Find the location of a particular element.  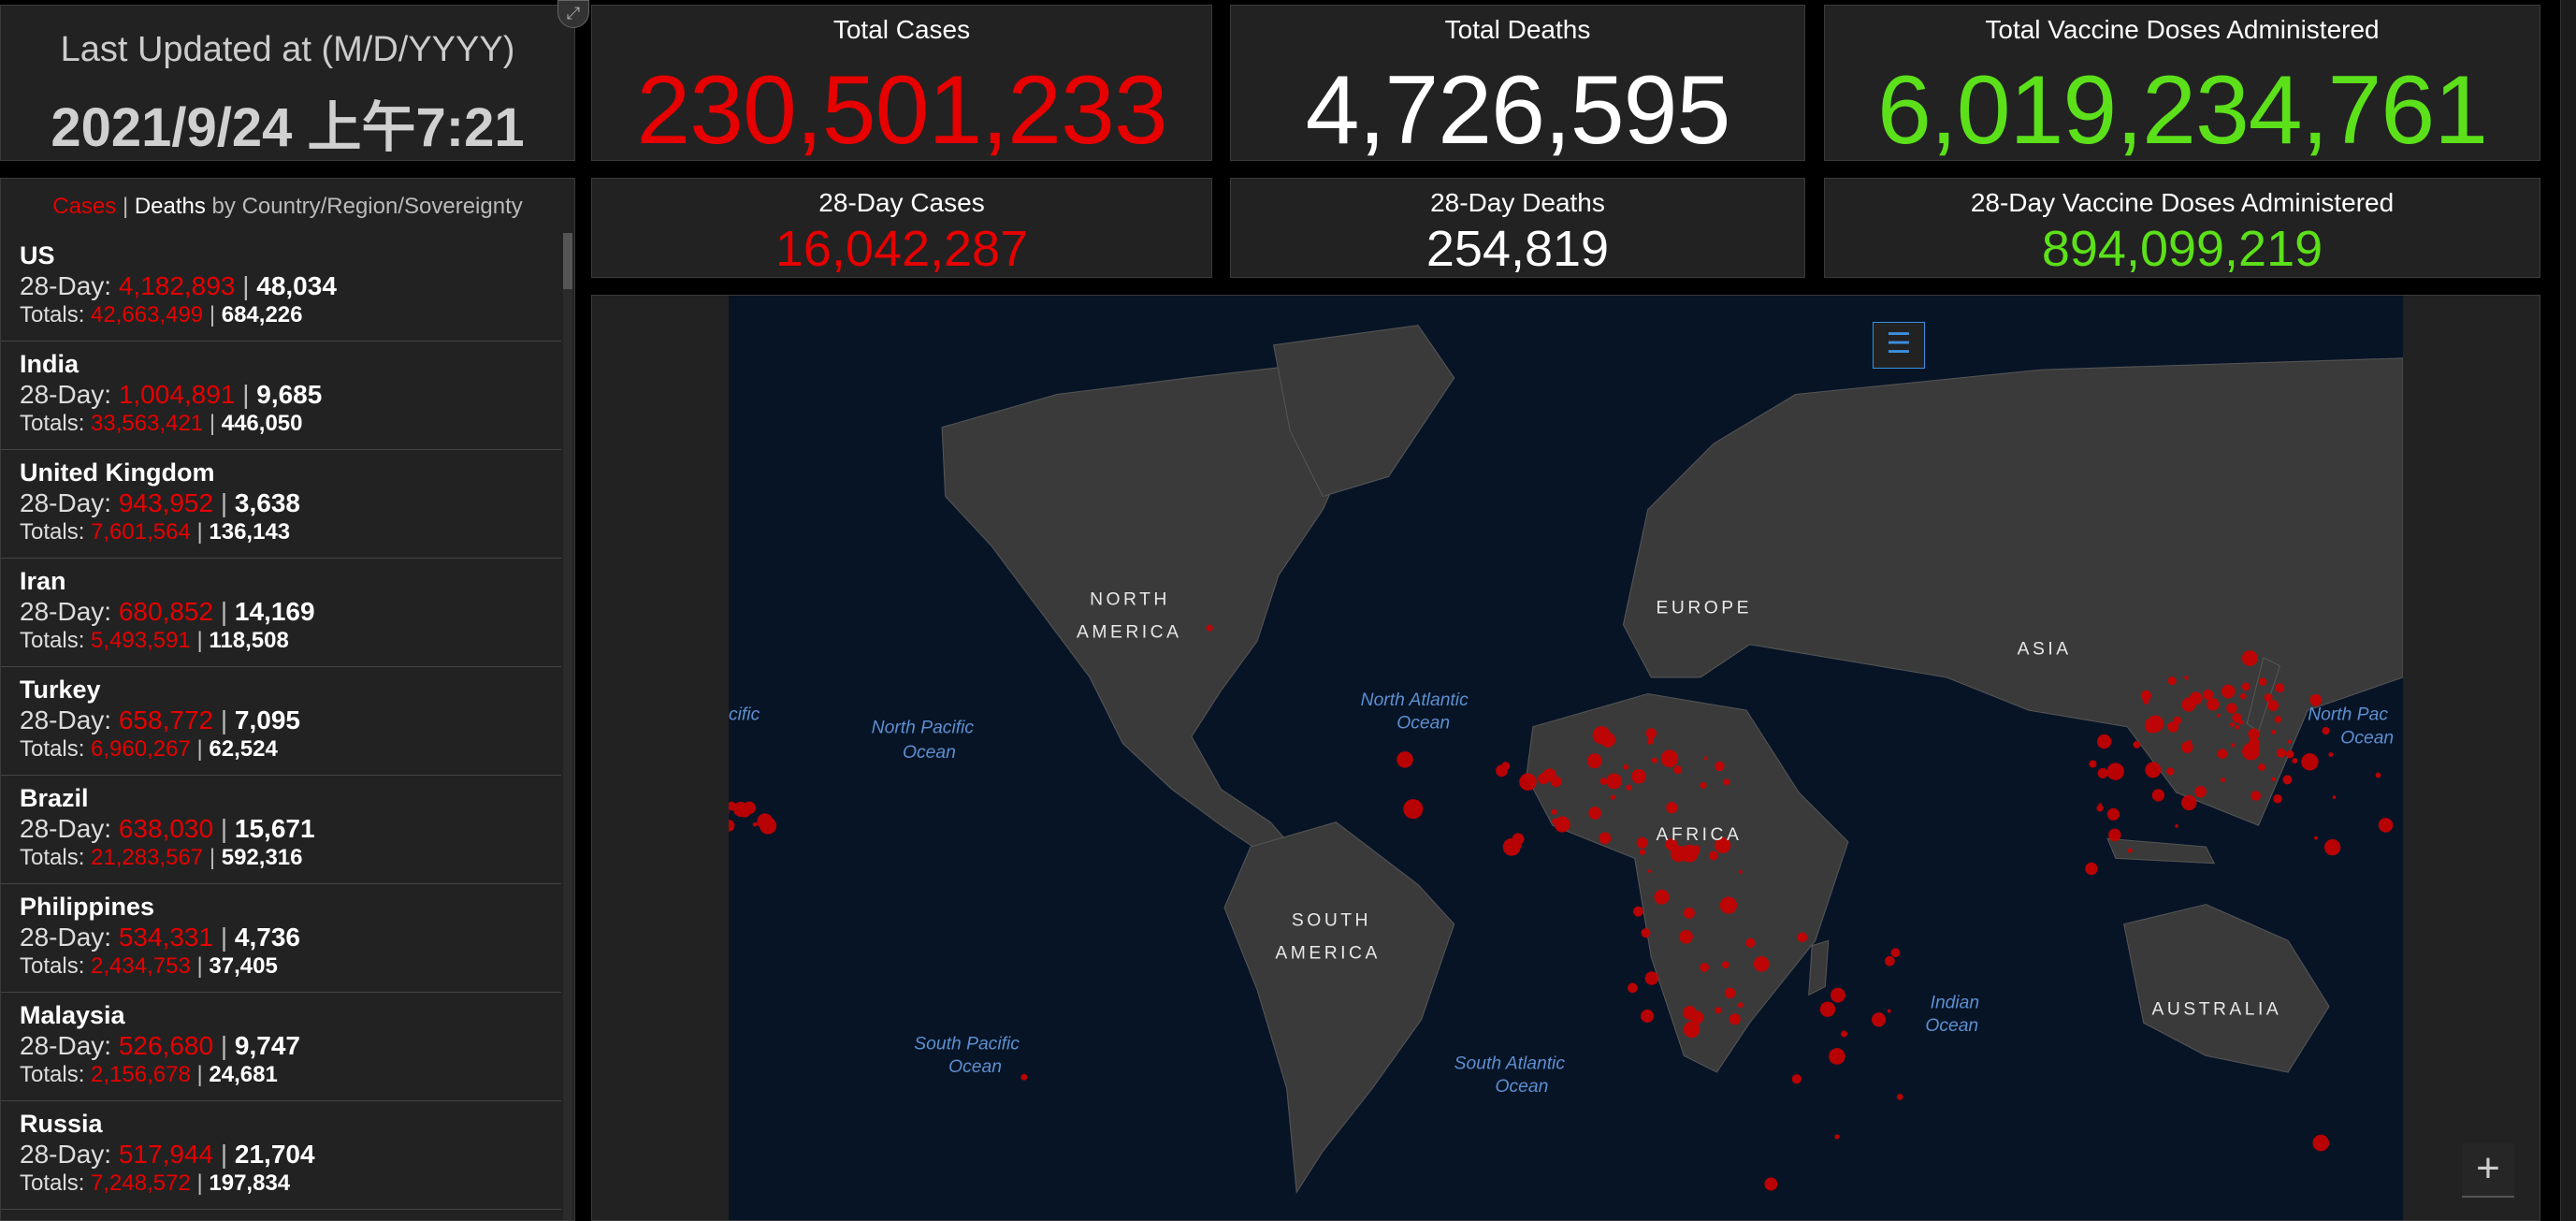

list-scrollbar is located at coordinates (567, 726).